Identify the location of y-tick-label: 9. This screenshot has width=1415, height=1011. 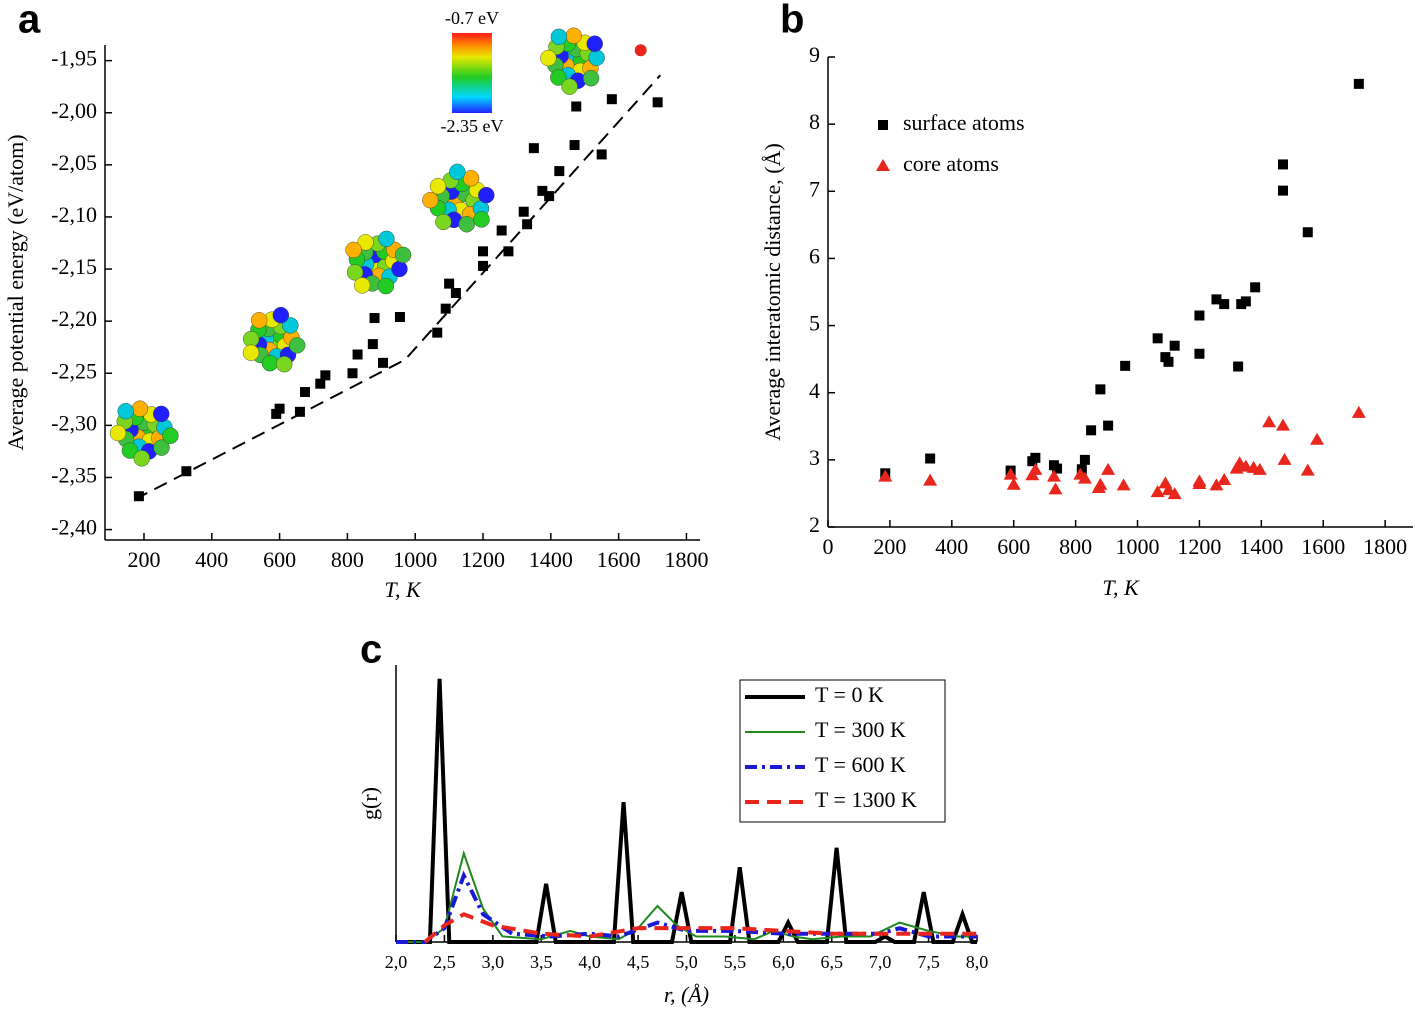
(814, 54).